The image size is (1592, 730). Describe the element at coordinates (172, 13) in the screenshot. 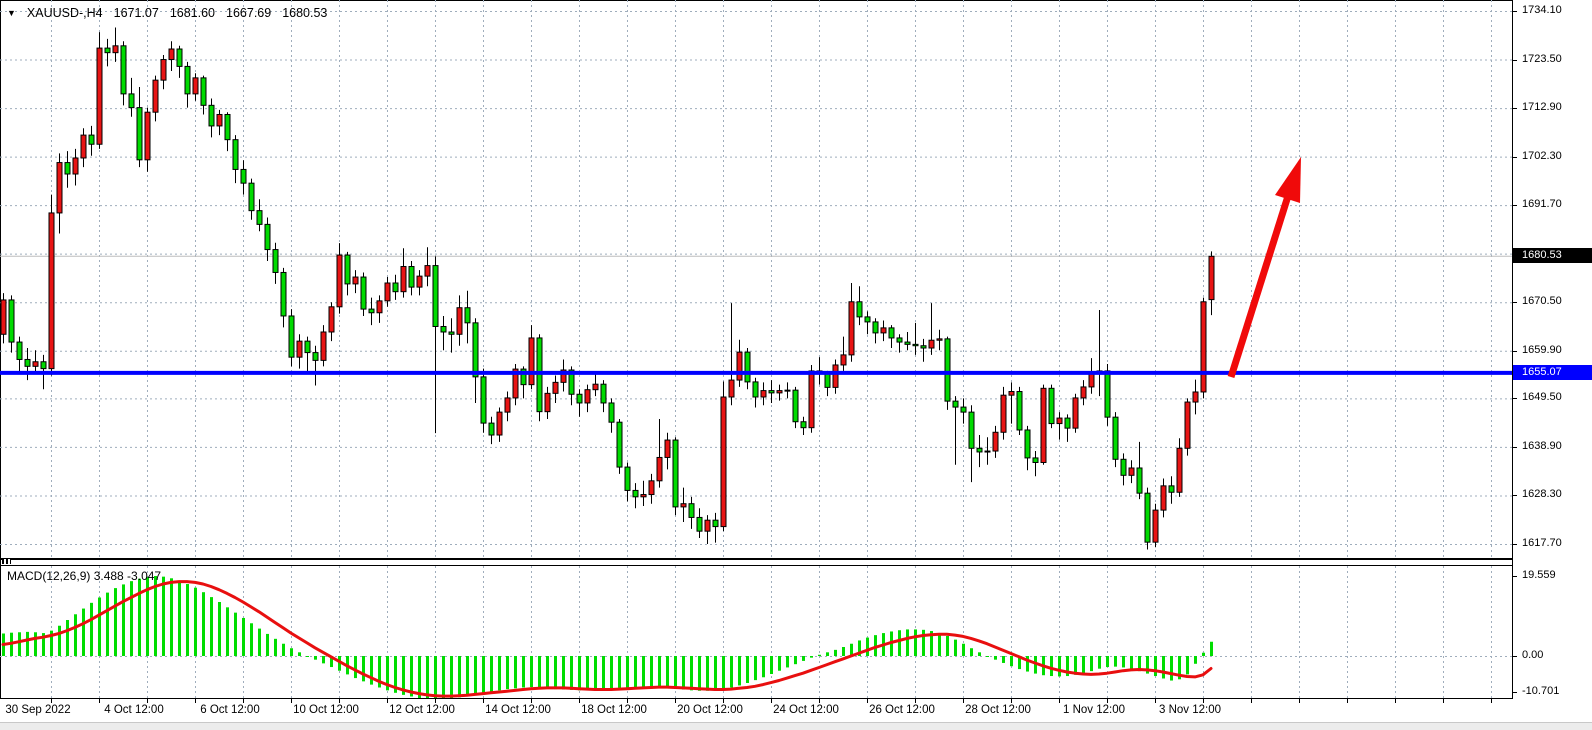

I see `chart-ohlc-header: ▼ XAUUSD-,H4 1671.07 1681.60 1667.69 1680.53` at that location.